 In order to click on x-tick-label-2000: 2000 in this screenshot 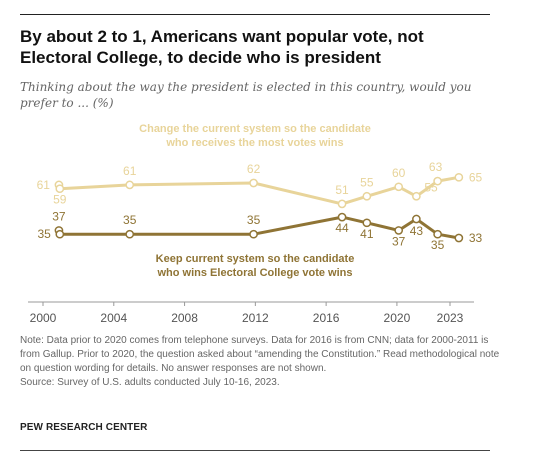, I will do `click(43, 318)`.